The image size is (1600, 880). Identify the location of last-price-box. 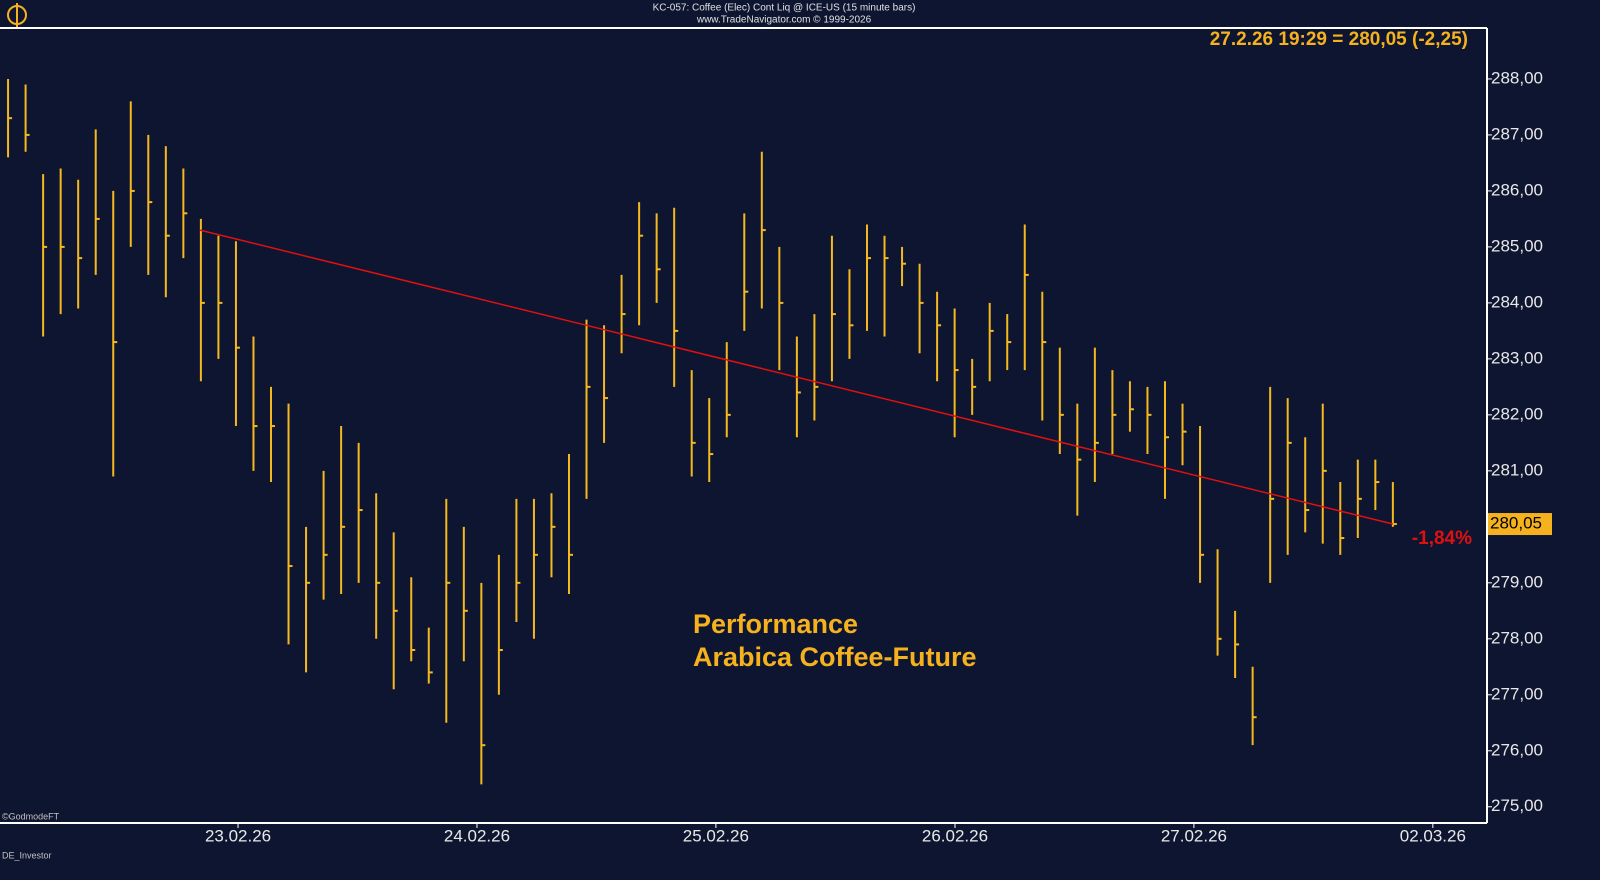
(1520, 524).